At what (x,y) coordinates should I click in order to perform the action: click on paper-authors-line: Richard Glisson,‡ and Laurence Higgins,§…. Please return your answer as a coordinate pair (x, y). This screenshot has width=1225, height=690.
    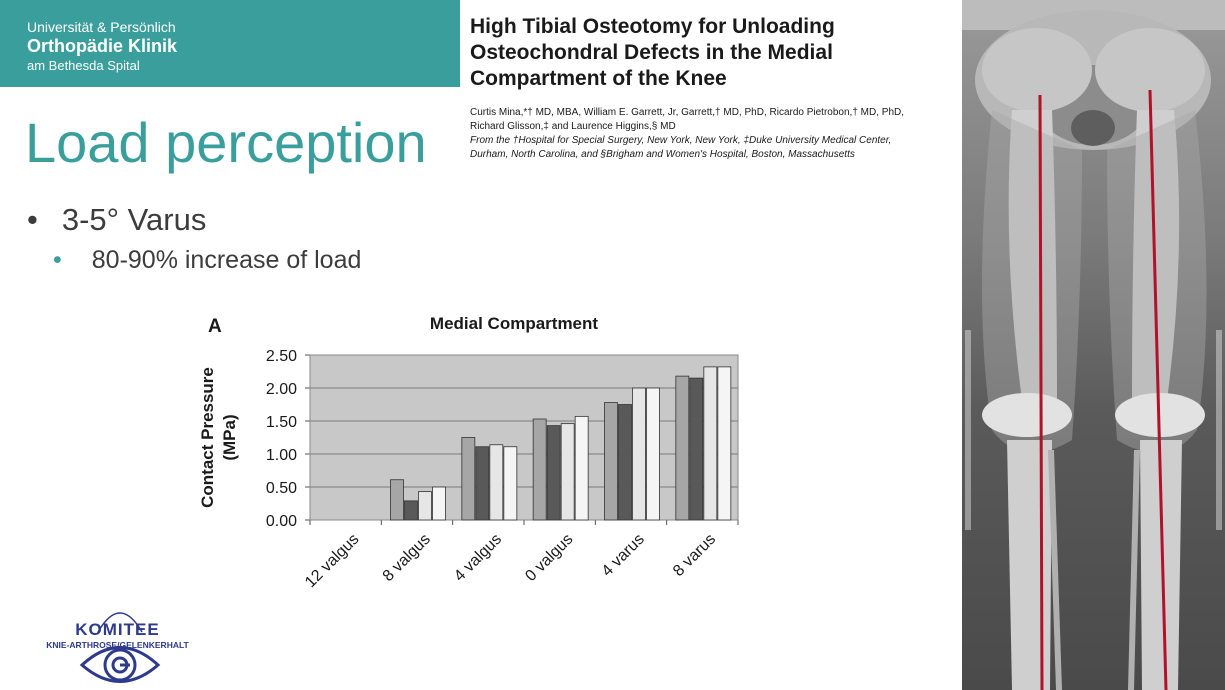
    Looking at the image, I should click on (573, 126).